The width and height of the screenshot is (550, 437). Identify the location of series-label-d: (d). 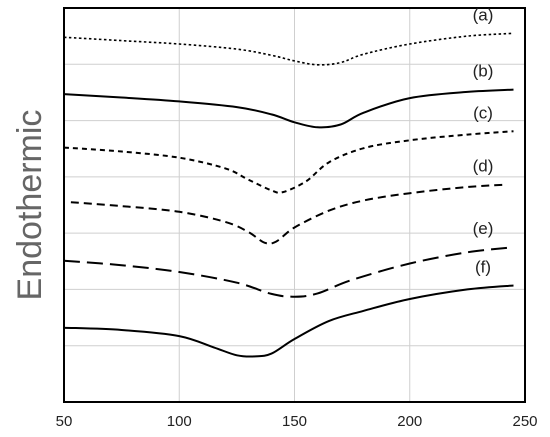
(483, 166).